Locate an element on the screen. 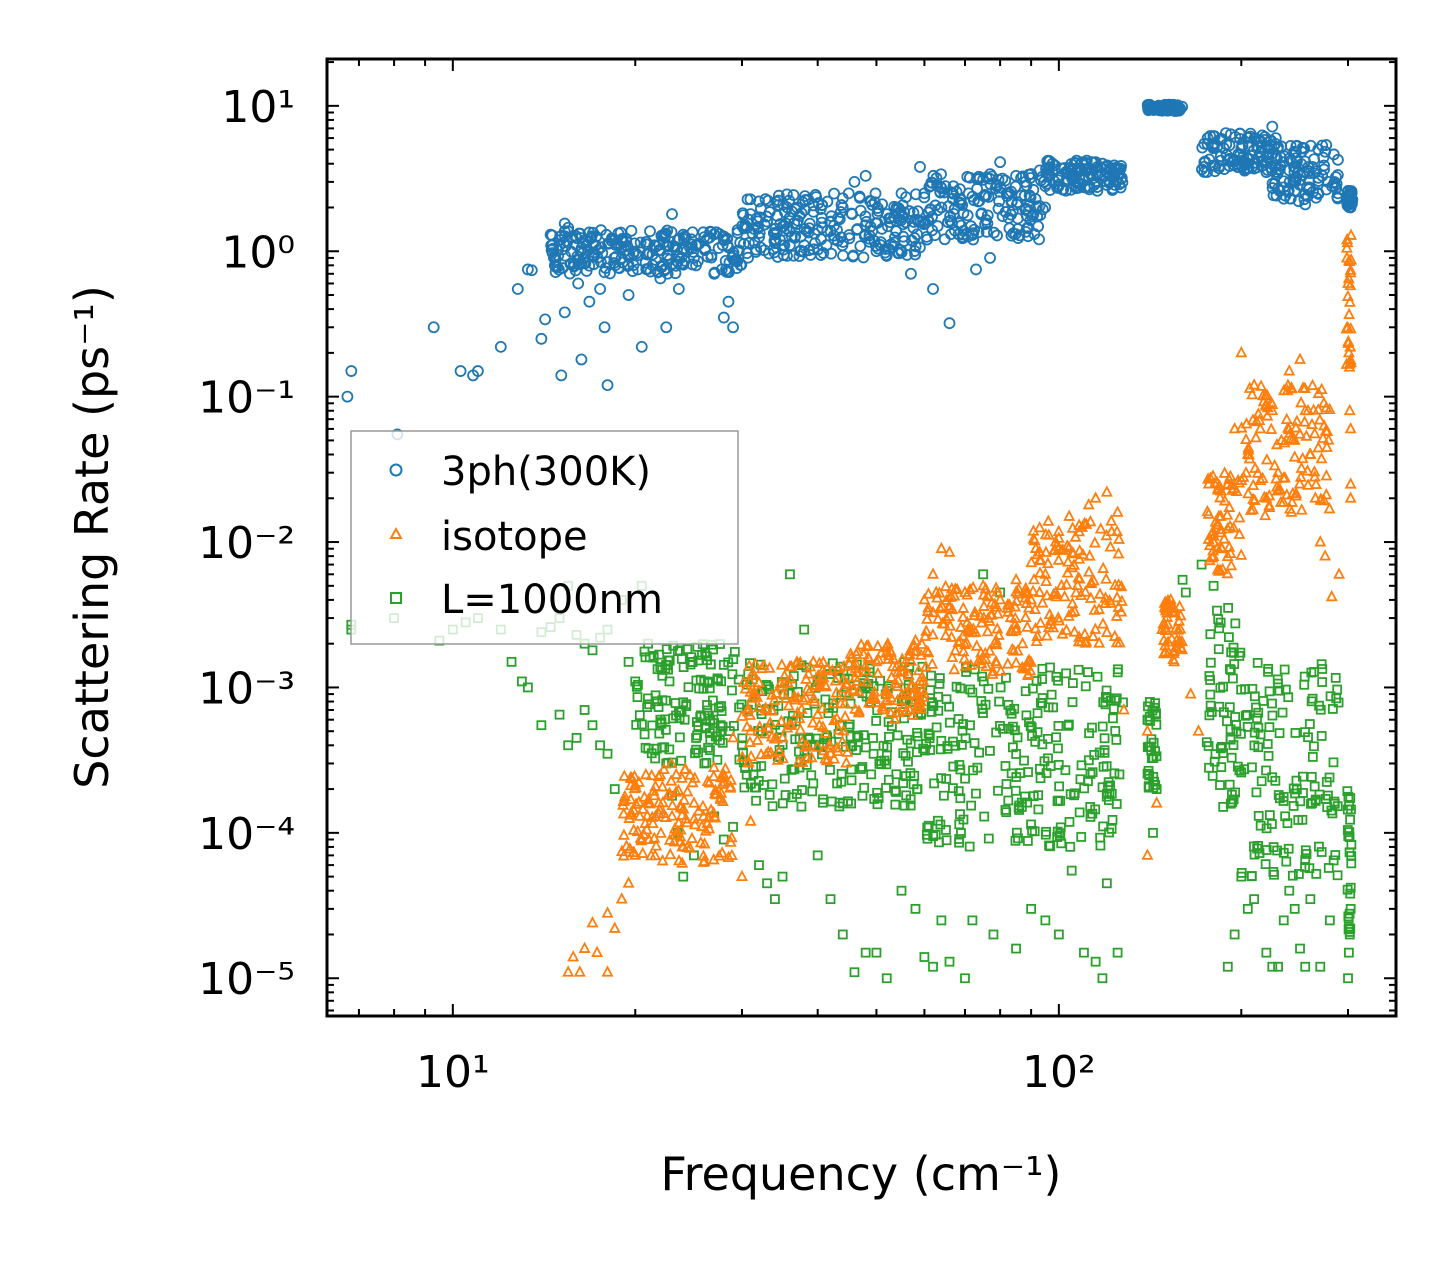  y-tick-label: 10⁻⁴ is located at coordinates (246, 834).